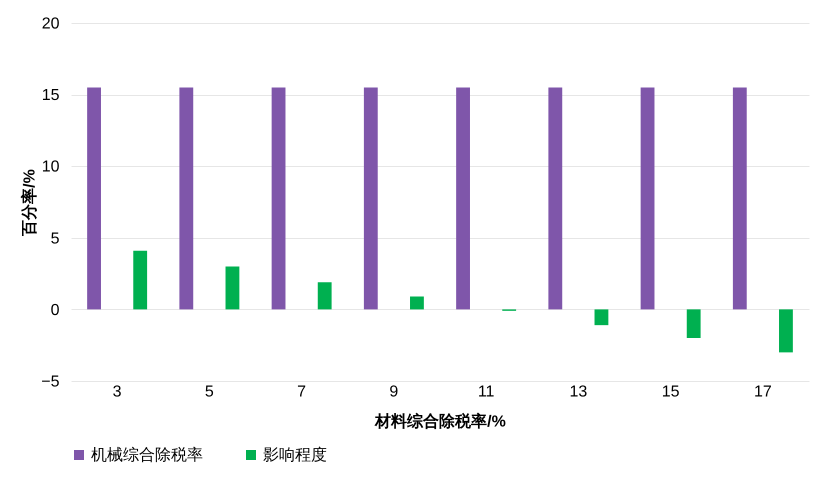  I want to click on x-tick-label: 7, so click(301, 392).